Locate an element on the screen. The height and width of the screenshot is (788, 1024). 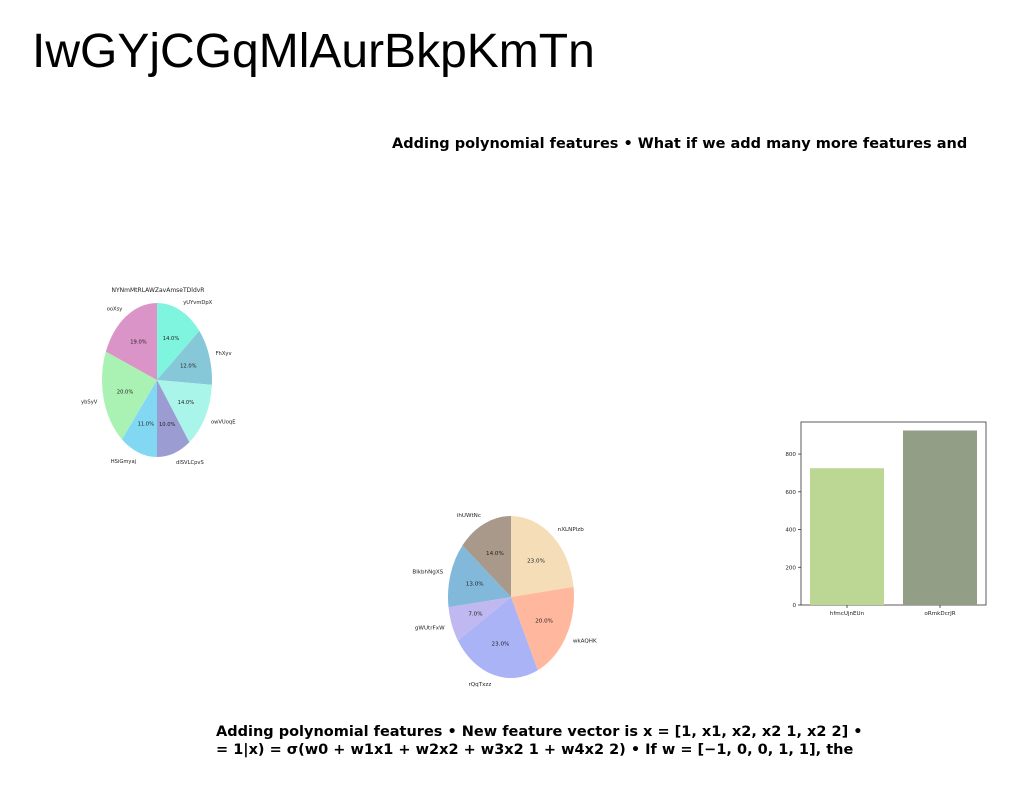
pie-1-value-label-3: 10.0% is located at coordinates (167, 425).